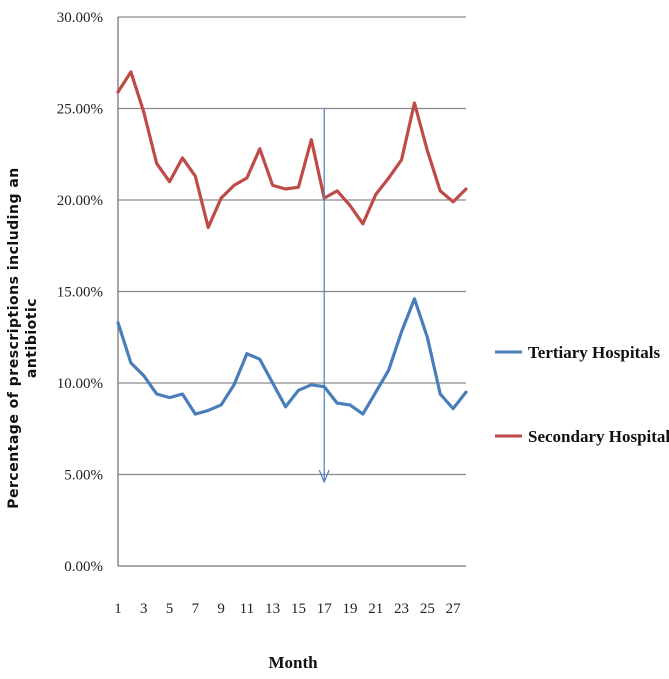 The width and height of the screenshot is (669, 679). Describe the element at coordinates (292, 150) in the screenshot. I see `series-line-secondary` at that location.